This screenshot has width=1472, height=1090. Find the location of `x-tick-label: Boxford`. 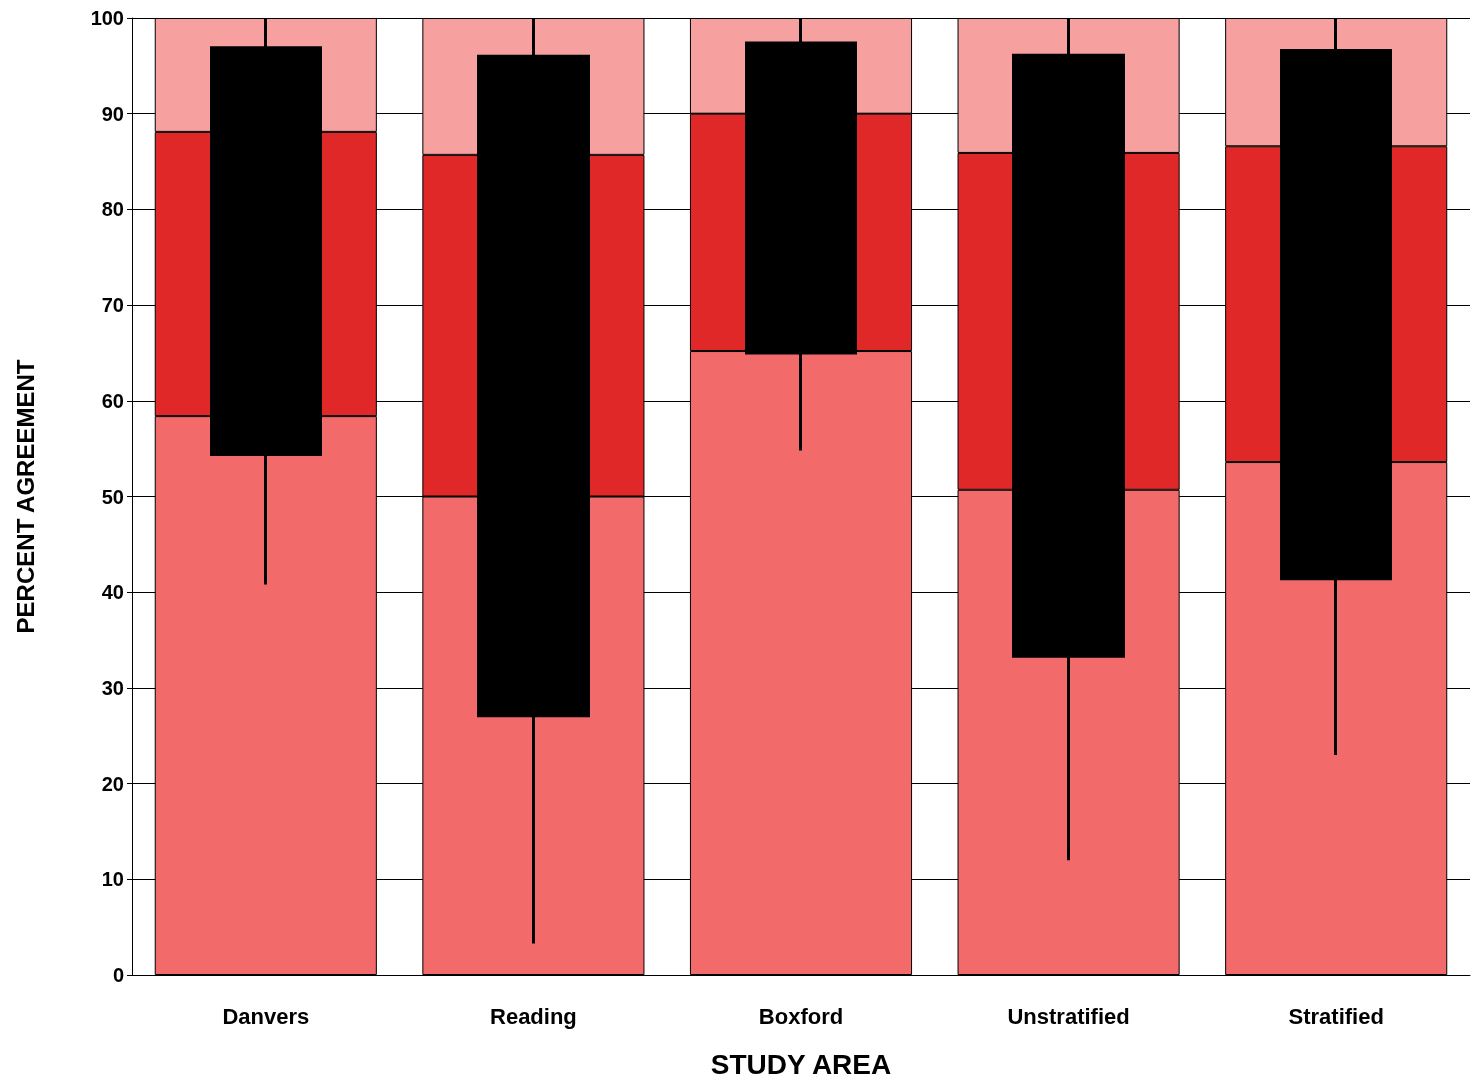

x-tick-label: Boxford is located at coordinates (801, 1016).